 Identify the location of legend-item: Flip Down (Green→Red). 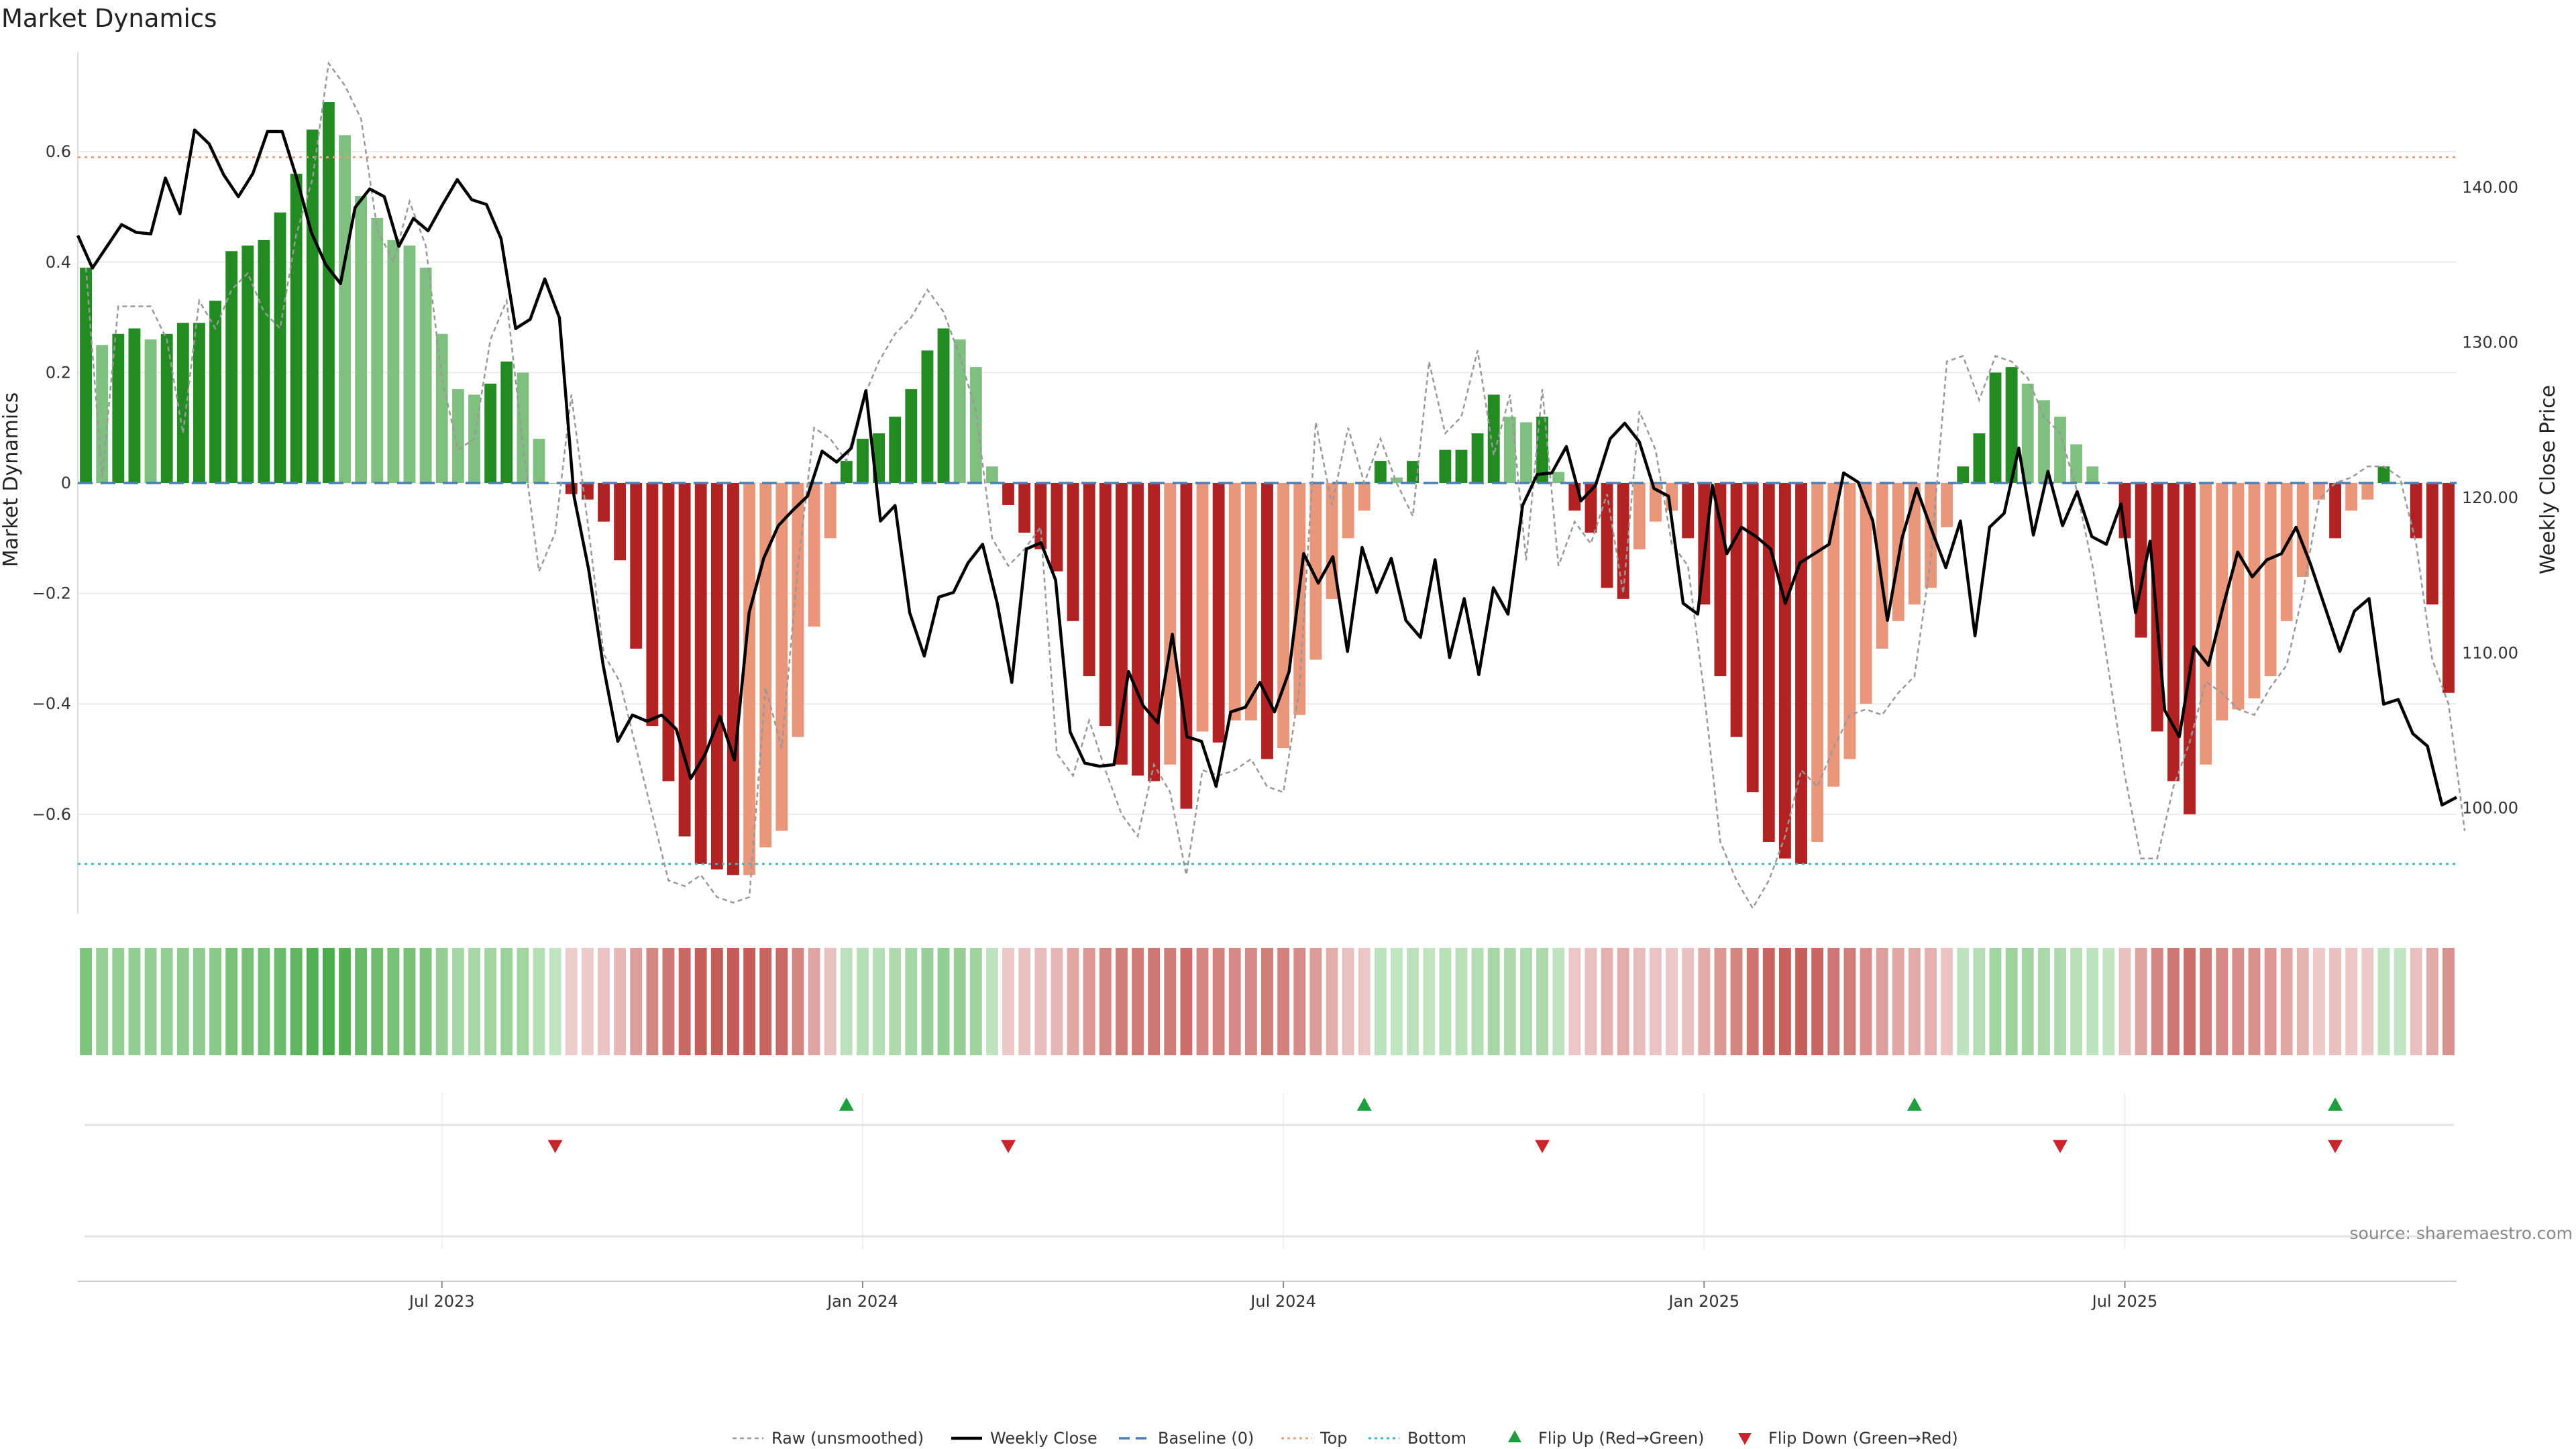
(1848, 1438).